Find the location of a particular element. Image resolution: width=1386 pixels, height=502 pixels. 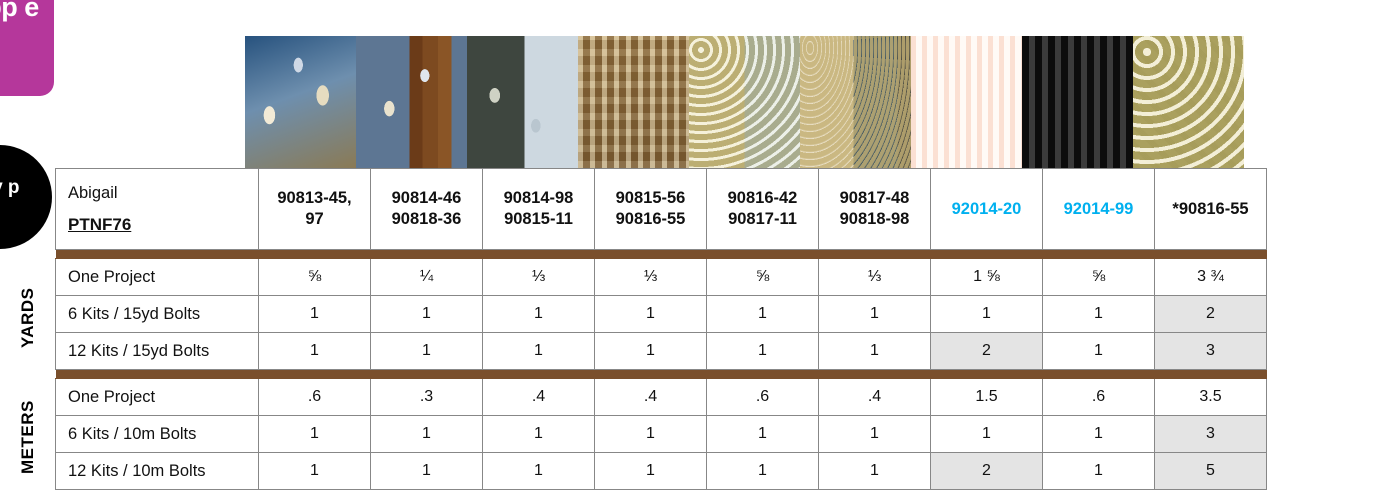

cell-yards-1-c5: 1 is located at coordinates (762, 314).